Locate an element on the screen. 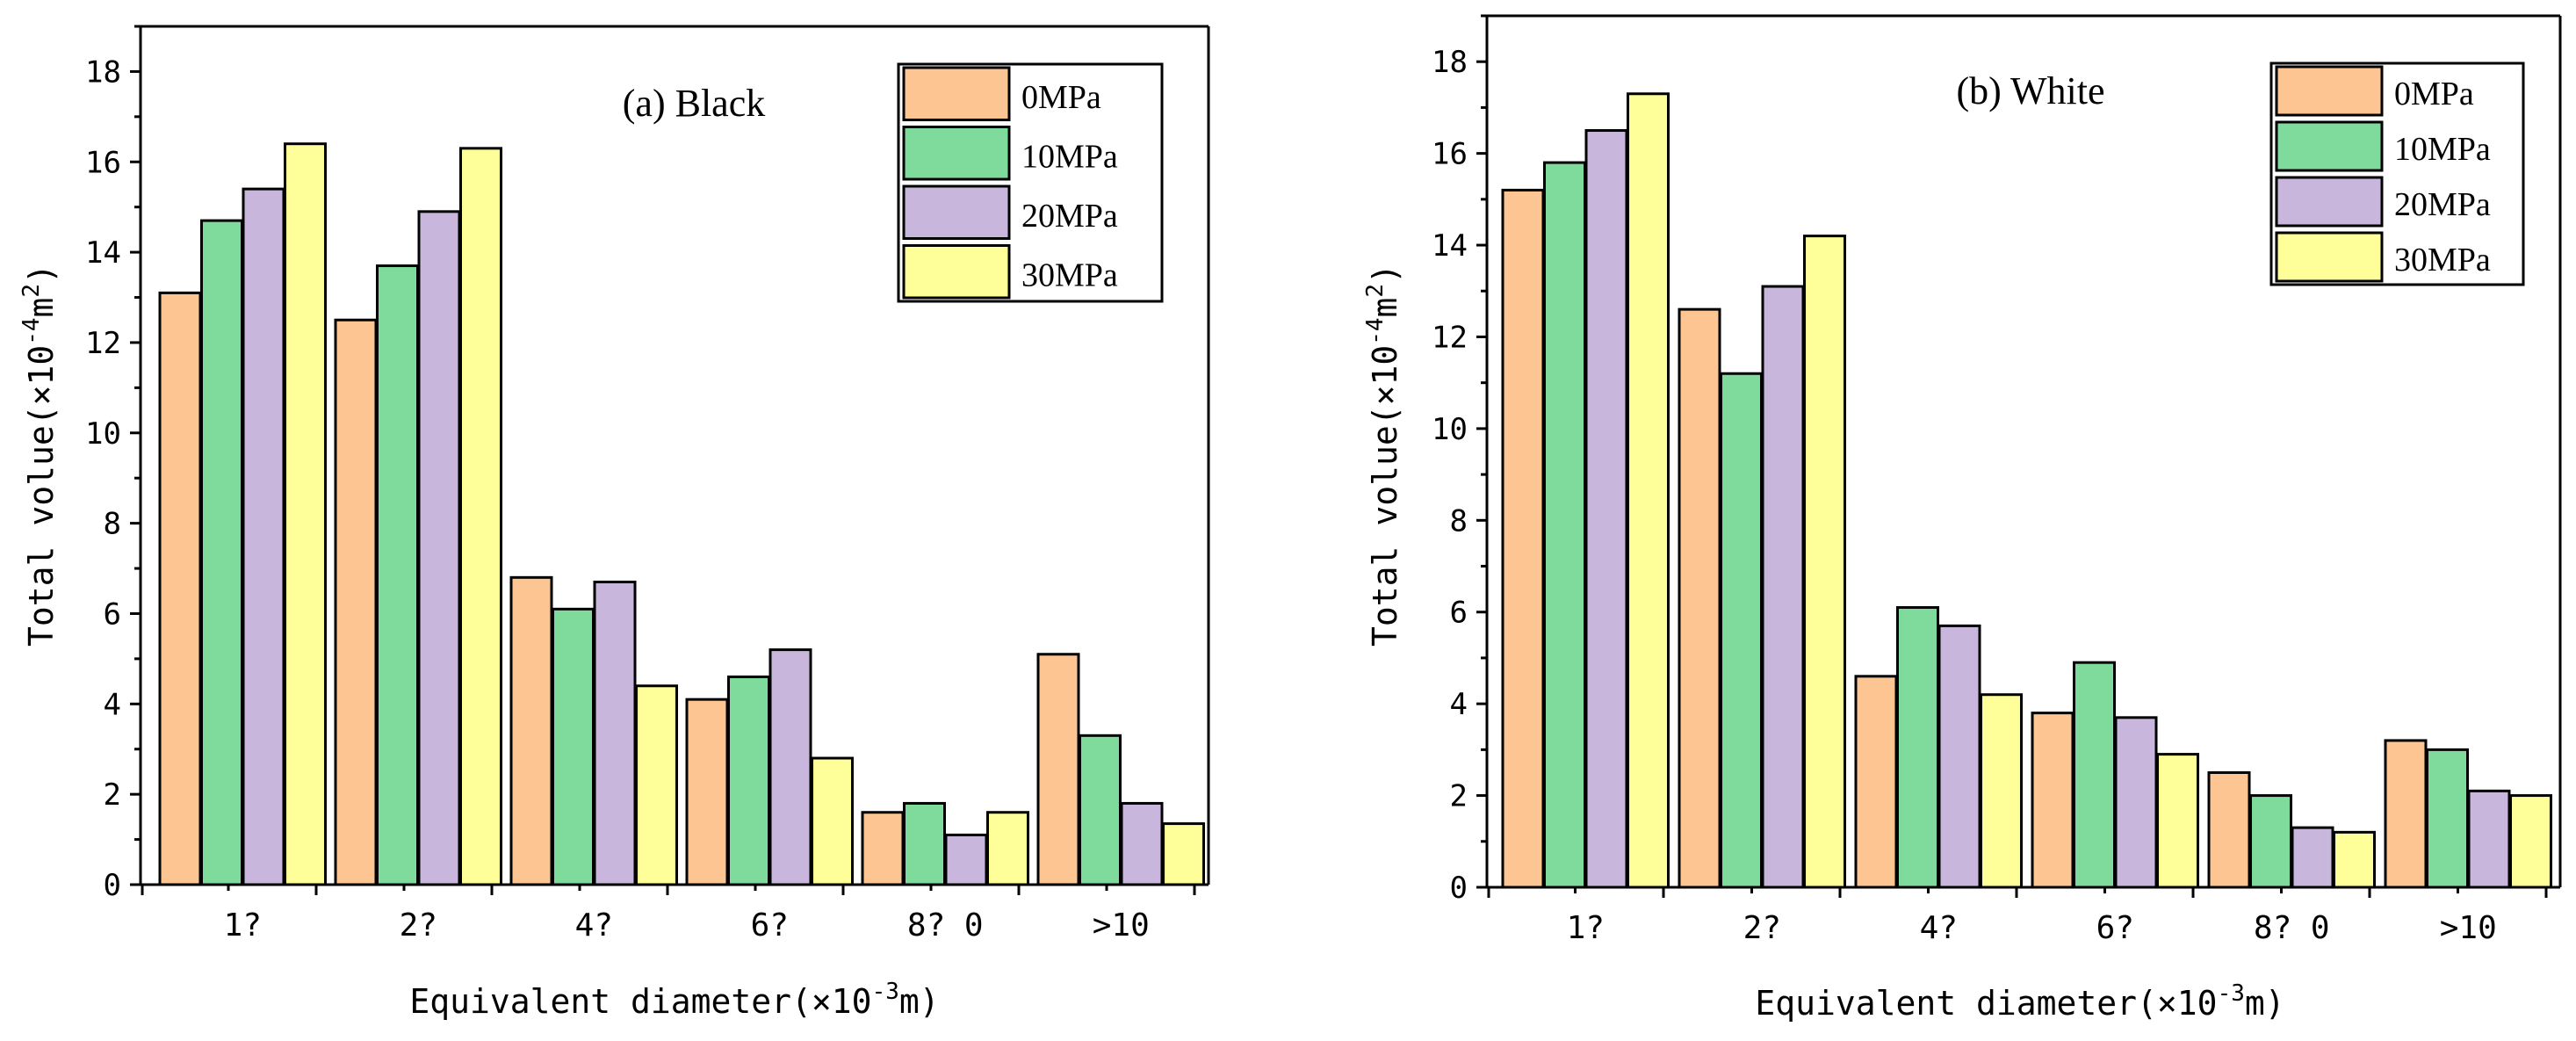 Image resolution: width=2576 pixels, height=1041 pixels. panel-title: (b) White is located at coordinates (2030, 90).